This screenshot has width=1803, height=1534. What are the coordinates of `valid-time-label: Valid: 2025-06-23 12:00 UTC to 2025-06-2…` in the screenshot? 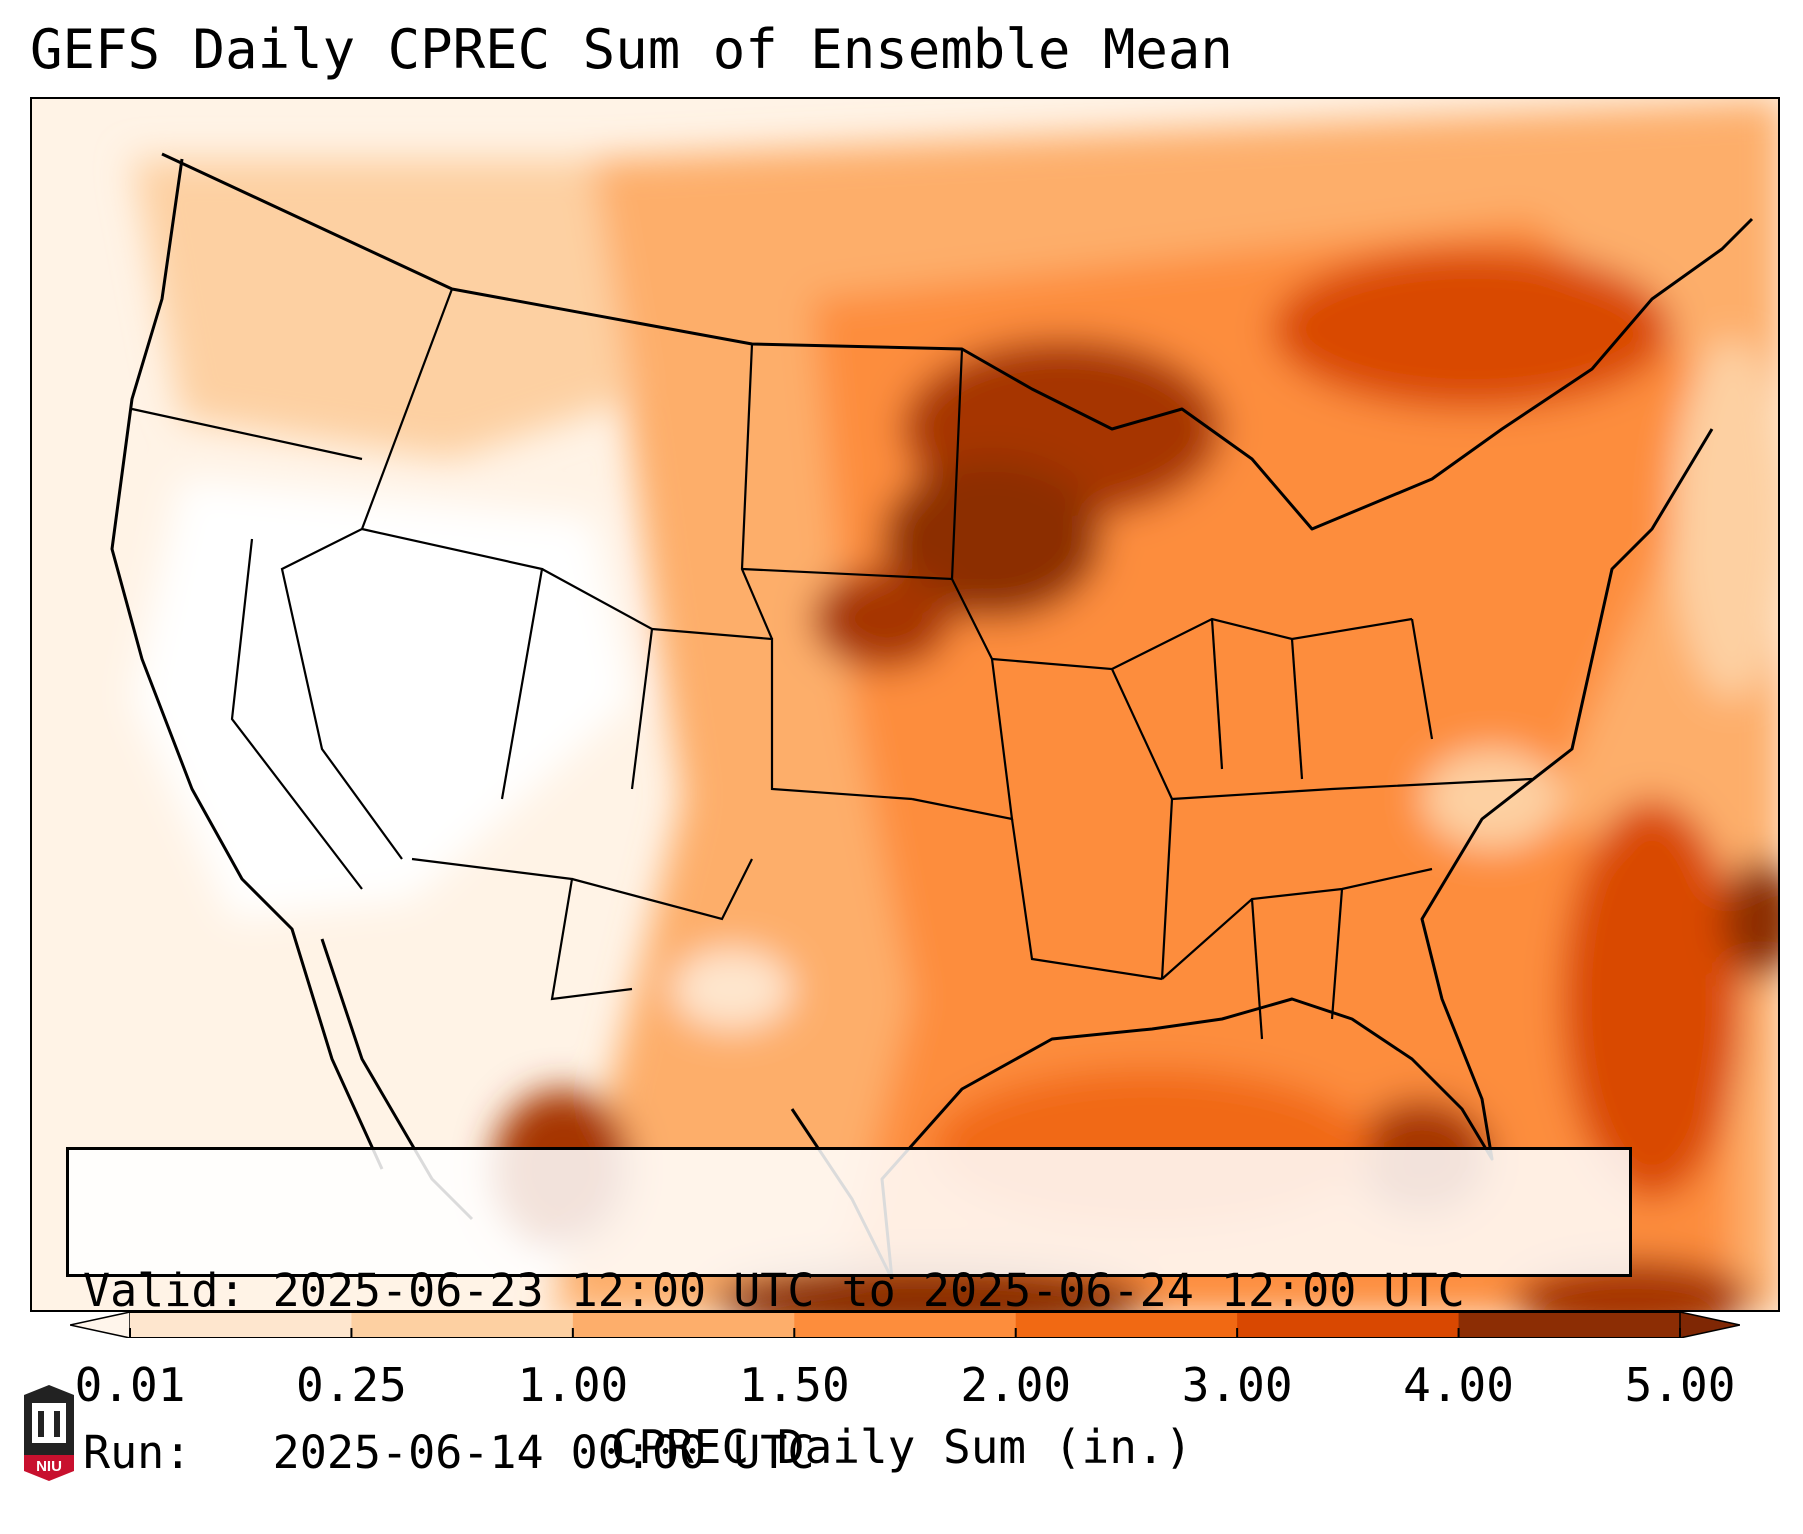 It's located at (774, 1290).